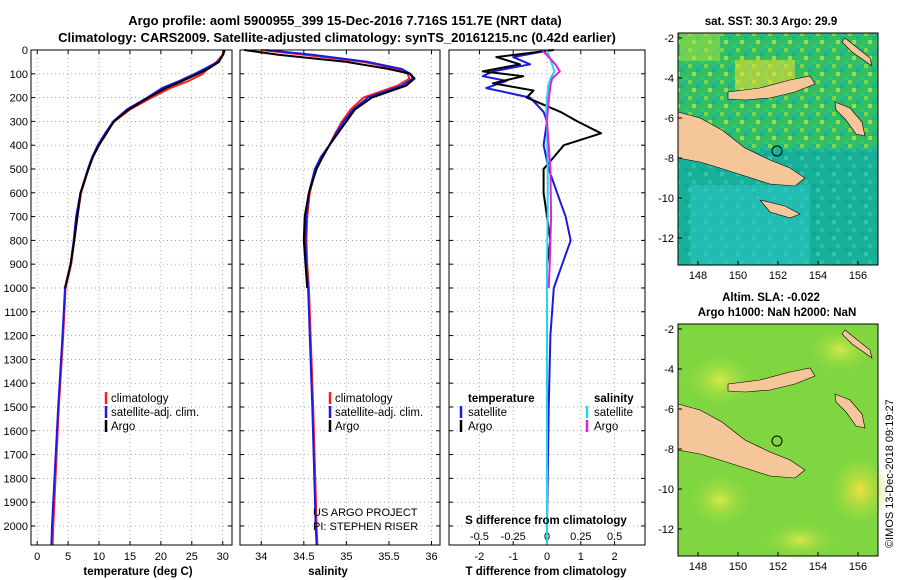  I want to click on y-tick-label: 1300, so click(16, 360).